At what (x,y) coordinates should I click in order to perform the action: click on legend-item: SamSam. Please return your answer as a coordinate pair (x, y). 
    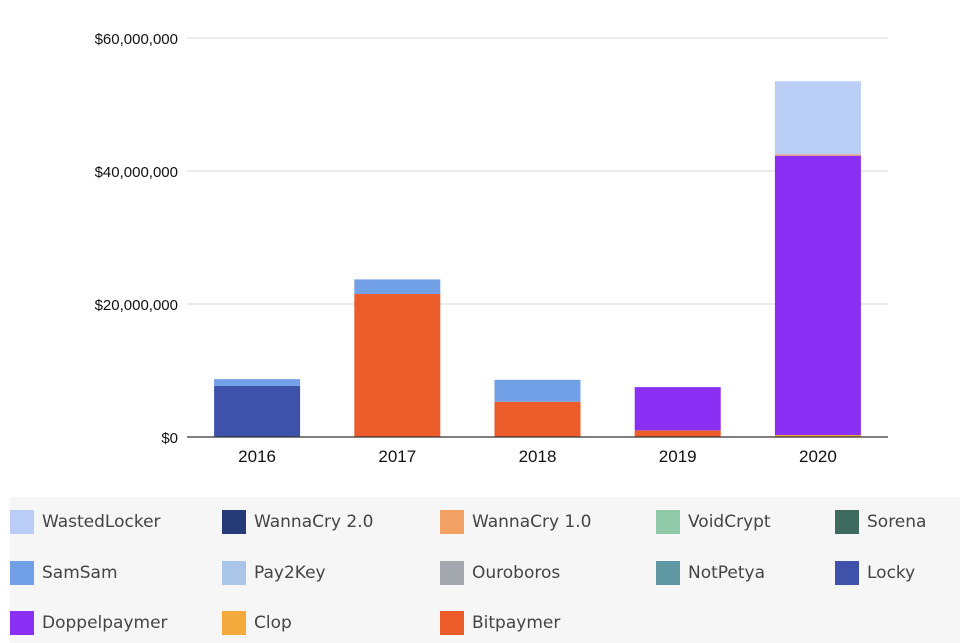
    Looking at the image, I should click on (64, 573).